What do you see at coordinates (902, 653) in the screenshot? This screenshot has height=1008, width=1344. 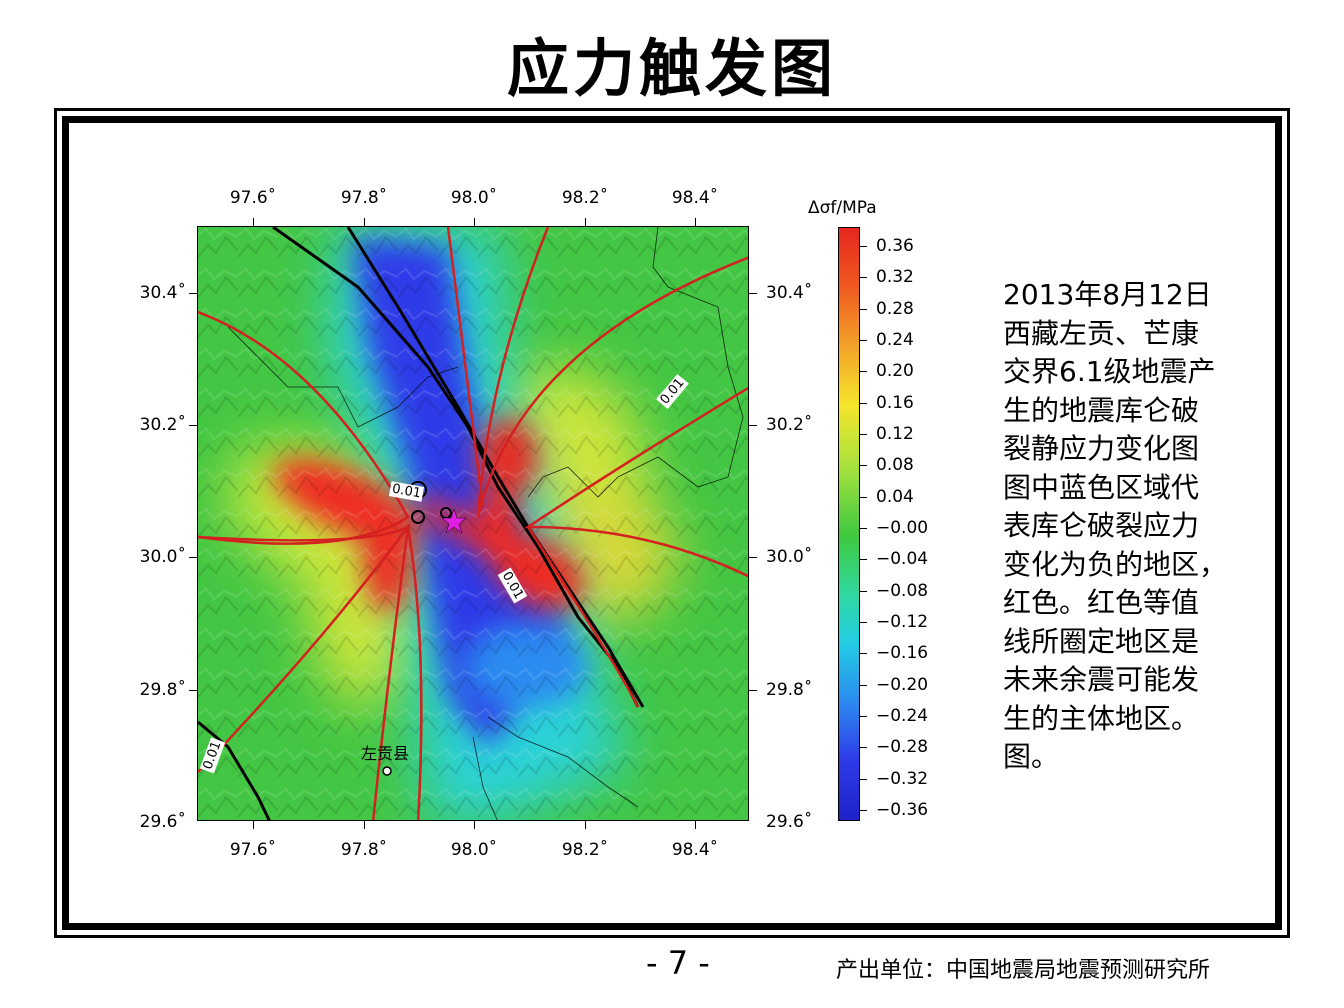 I see `colorbar-tick-label: −0.16` at bounding box center [902, 653].